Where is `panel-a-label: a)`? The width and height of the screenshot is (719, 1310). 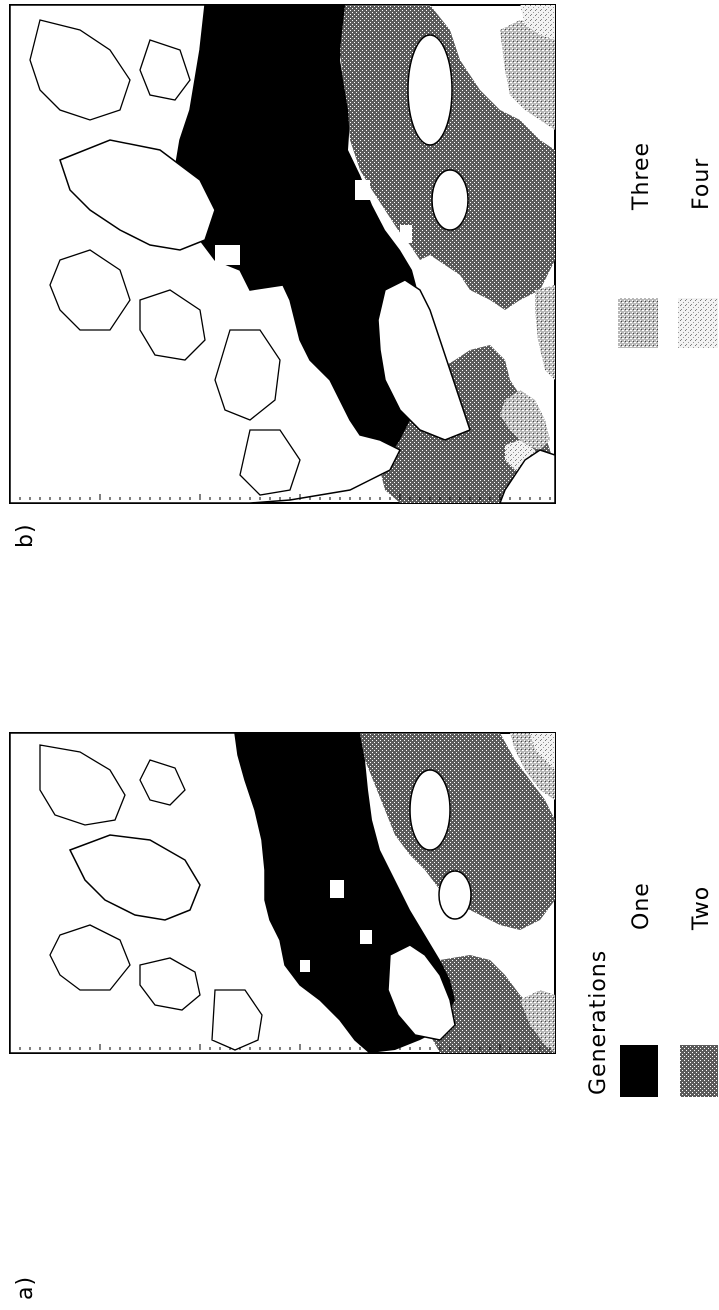
panel-a-label: a) is located at coordinates (25, 1288).